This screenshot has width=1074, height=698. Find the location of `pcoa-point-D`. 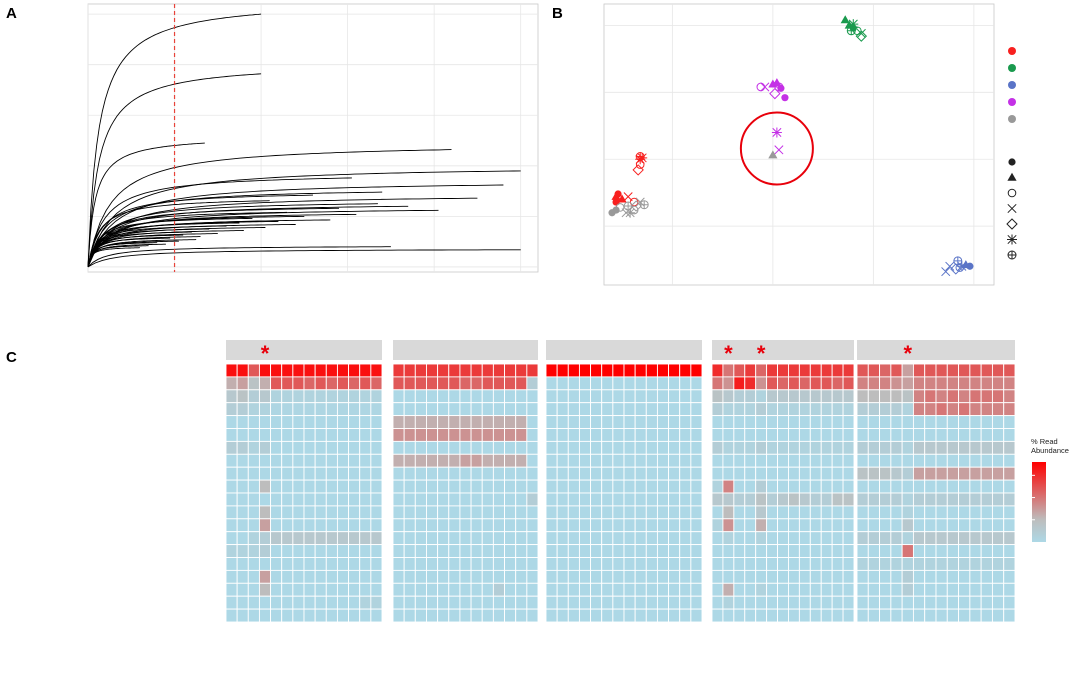

pcoa-point-D is located at coordinates (779, 87).